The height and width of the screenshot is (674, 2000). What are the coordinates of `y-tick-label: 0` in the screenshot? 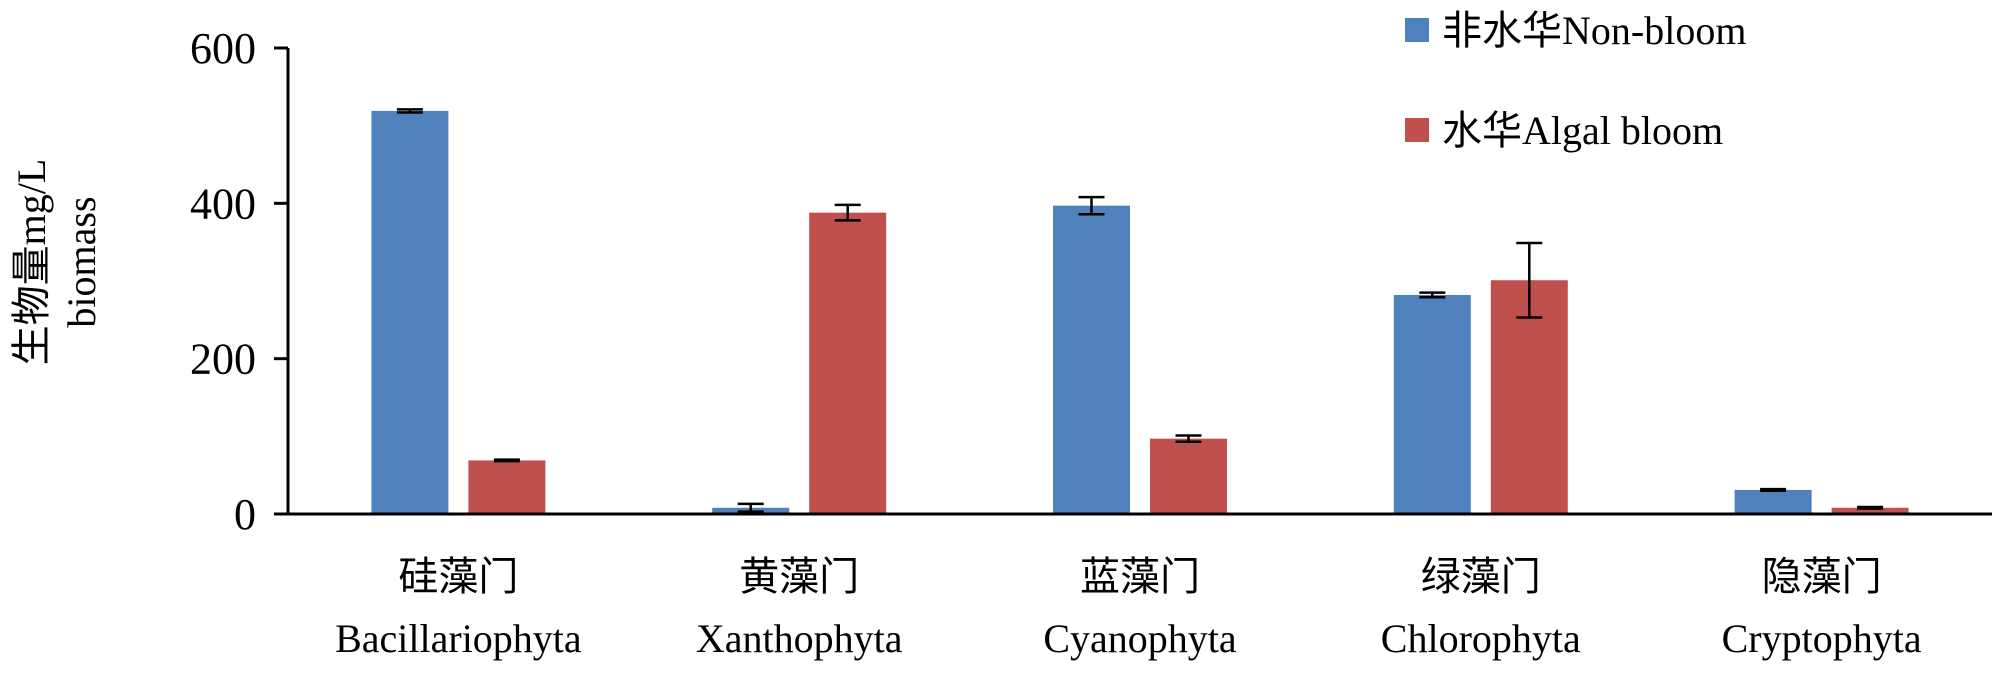 It's located at (245, 514).